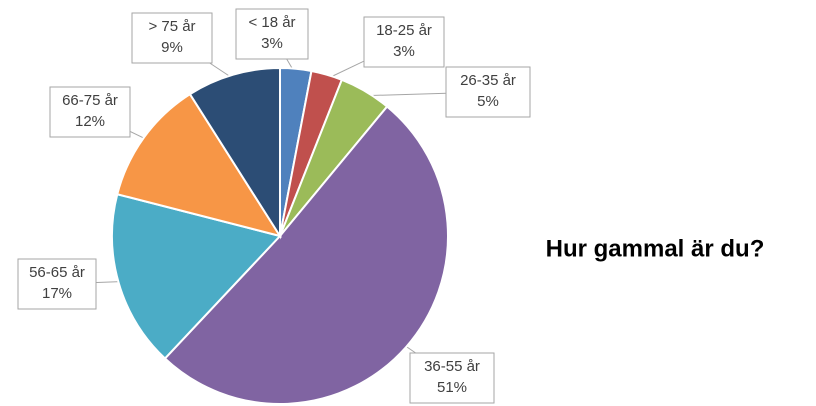 The image size is (816, 406). I want to click on chart-title: Hur gammal är du?, so click(655, 248).